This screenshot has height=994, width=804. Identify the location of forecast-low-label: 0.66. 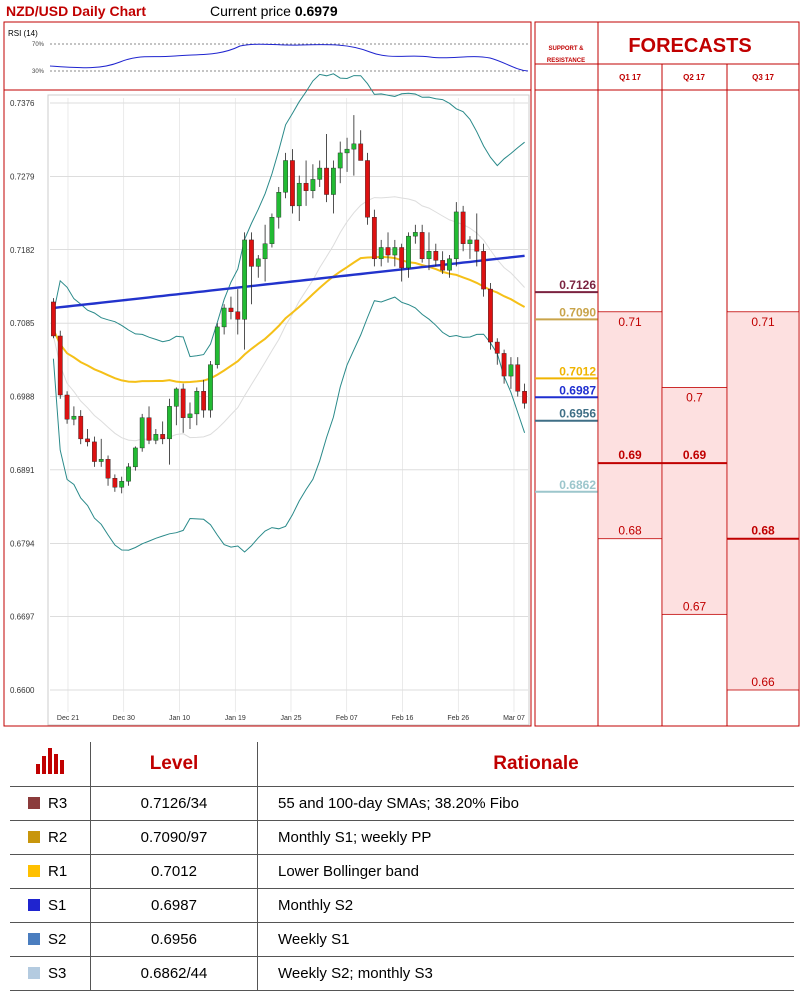
(763, 682).